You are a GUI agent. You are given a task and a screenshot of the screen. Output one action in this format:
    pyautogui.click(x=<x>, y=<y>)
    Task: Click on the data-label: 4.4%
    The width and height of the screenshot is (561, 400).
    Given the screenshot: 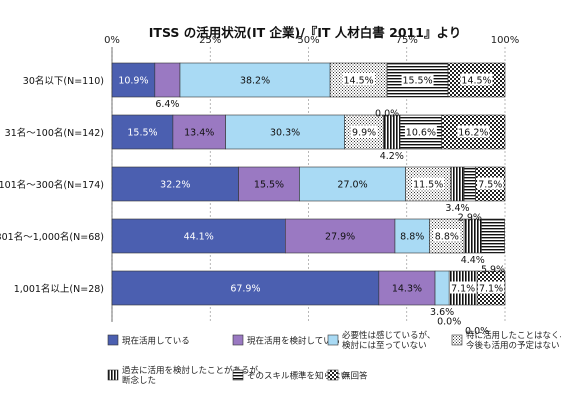 What is the action you would take?
    pyautogui.click(x=473, y=260)
    